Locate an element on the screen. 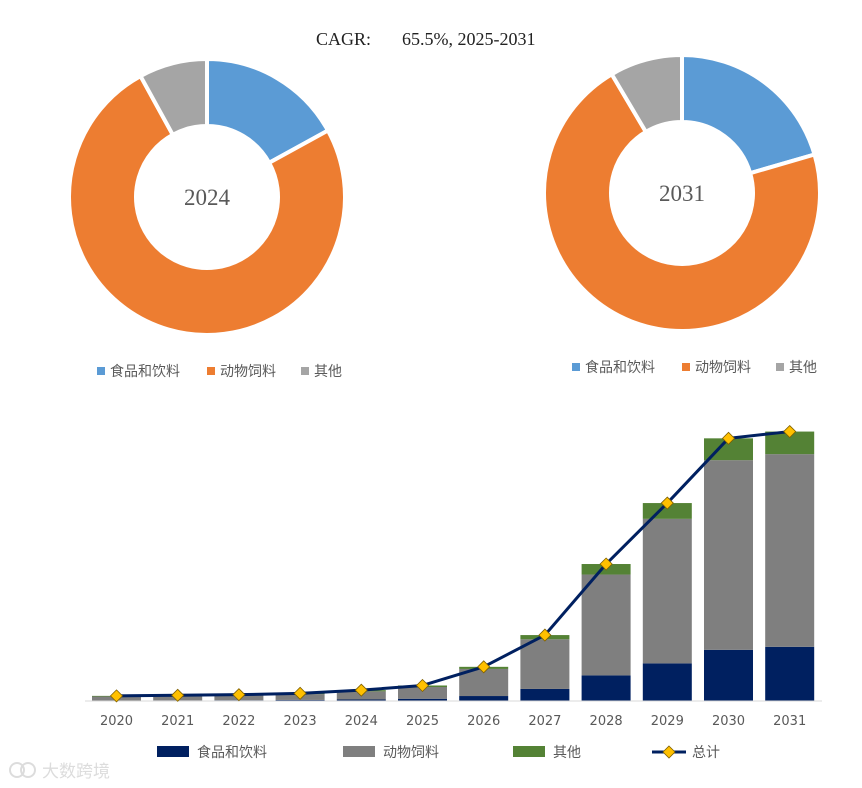 The height and width of the screenshot is (788, 862). cagr-label: CAGR: is located at coordinates (343, 39).